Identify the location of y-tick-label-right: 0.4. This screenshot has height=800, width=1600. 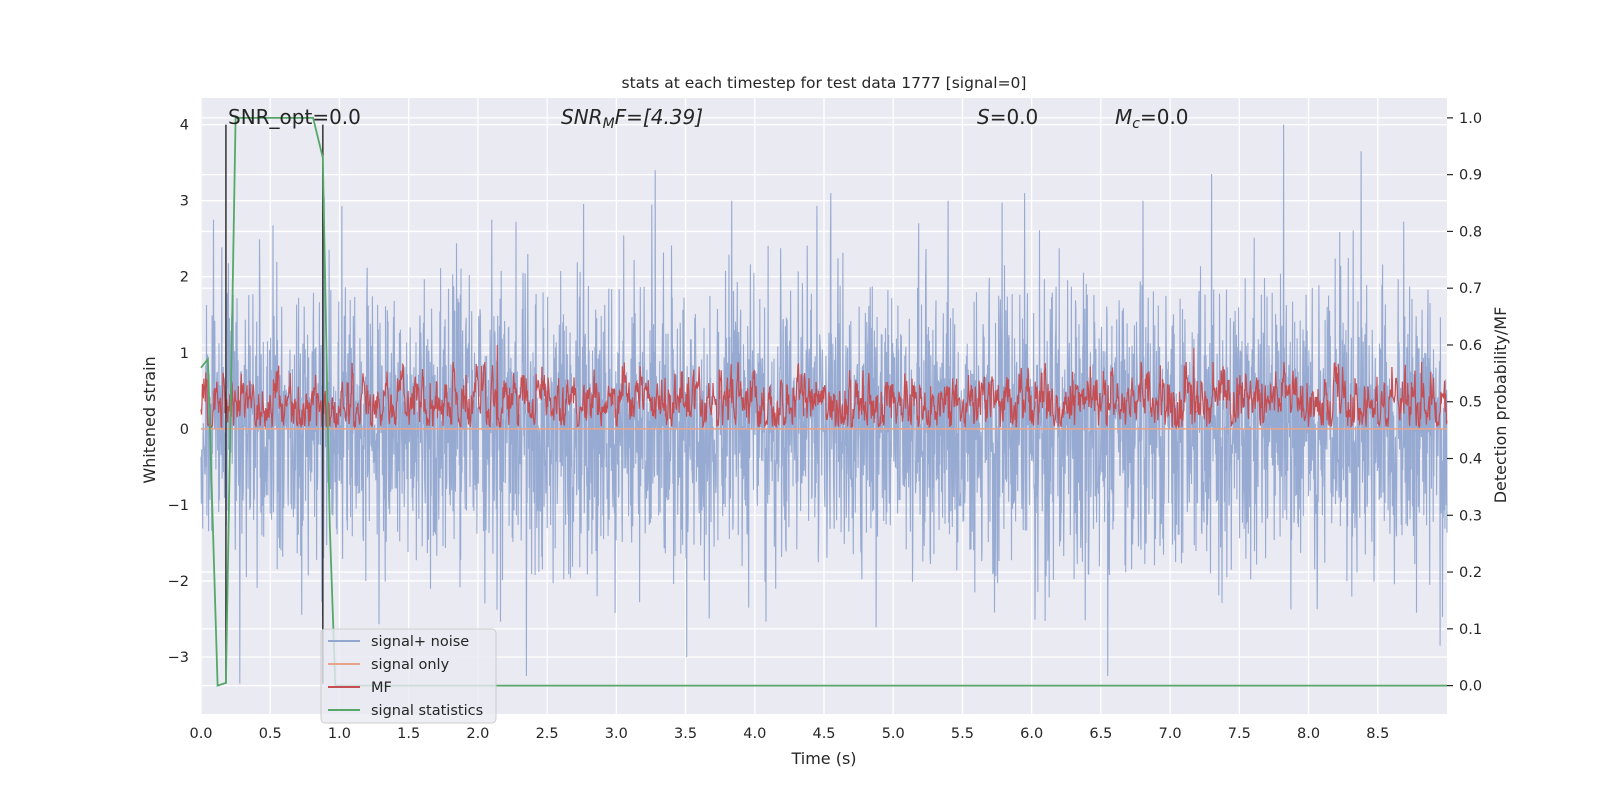
(1470, 460).